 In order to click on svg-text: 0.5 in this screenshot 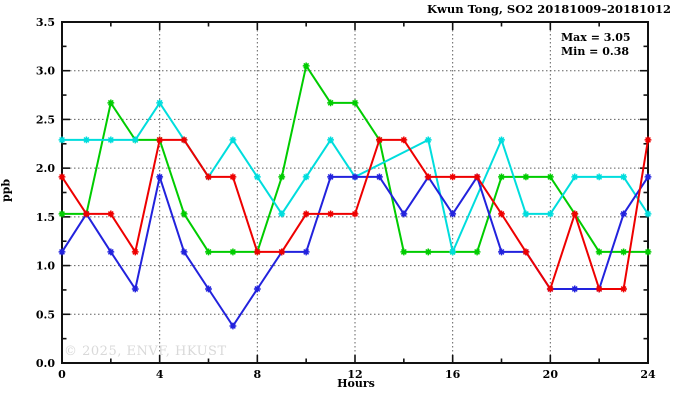, I will do `click(45, 314)`.